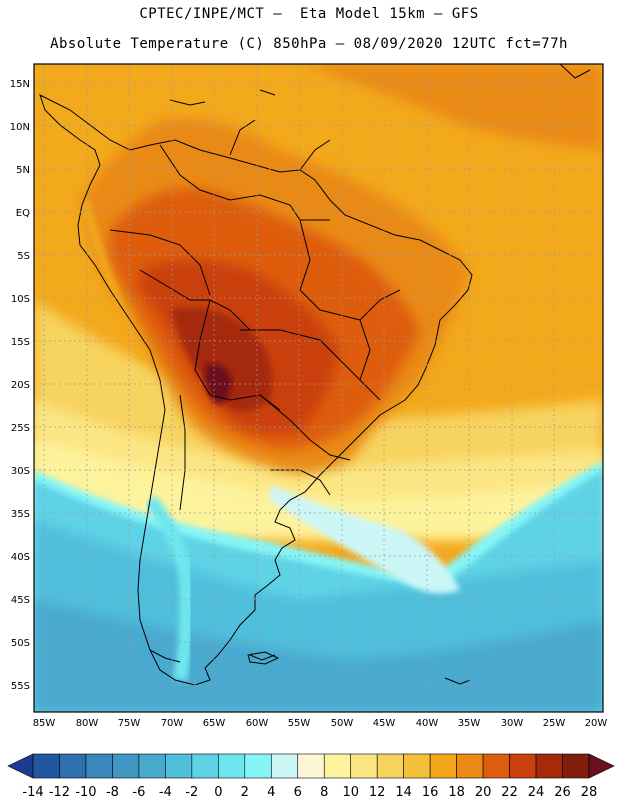 The width and height of the screenshot is (618, 800). Describe the element at coordinates (87, 723) in the screenshot. I see `lon-label: 80W` at that location.